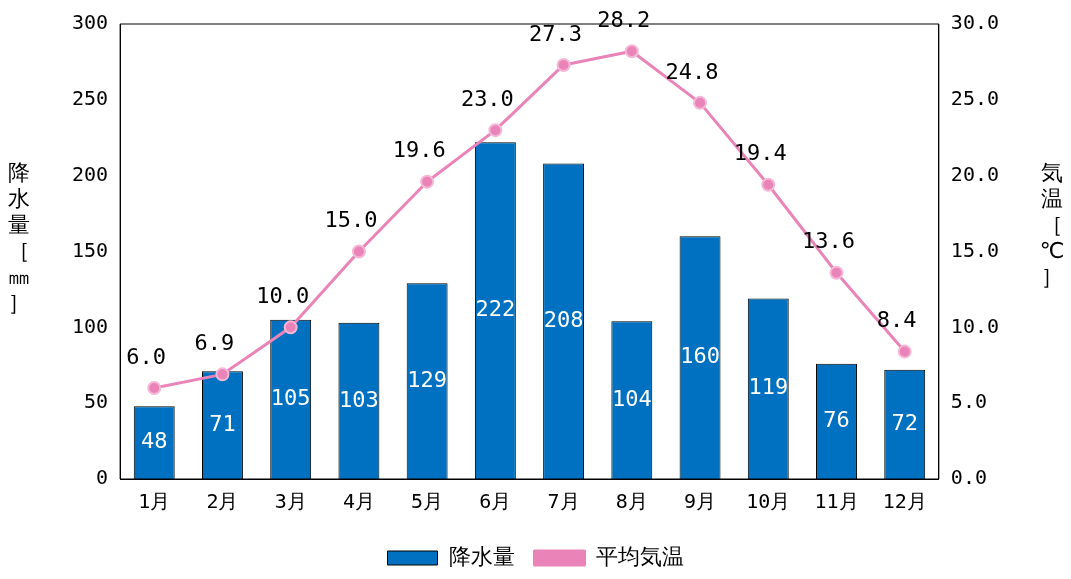 This screenshot has height=579, width=1071. What do you see at coordinates (975, 98) in the screenshot?
I see `y2-tick-label: 25.0` at bounding box center [975, 98].